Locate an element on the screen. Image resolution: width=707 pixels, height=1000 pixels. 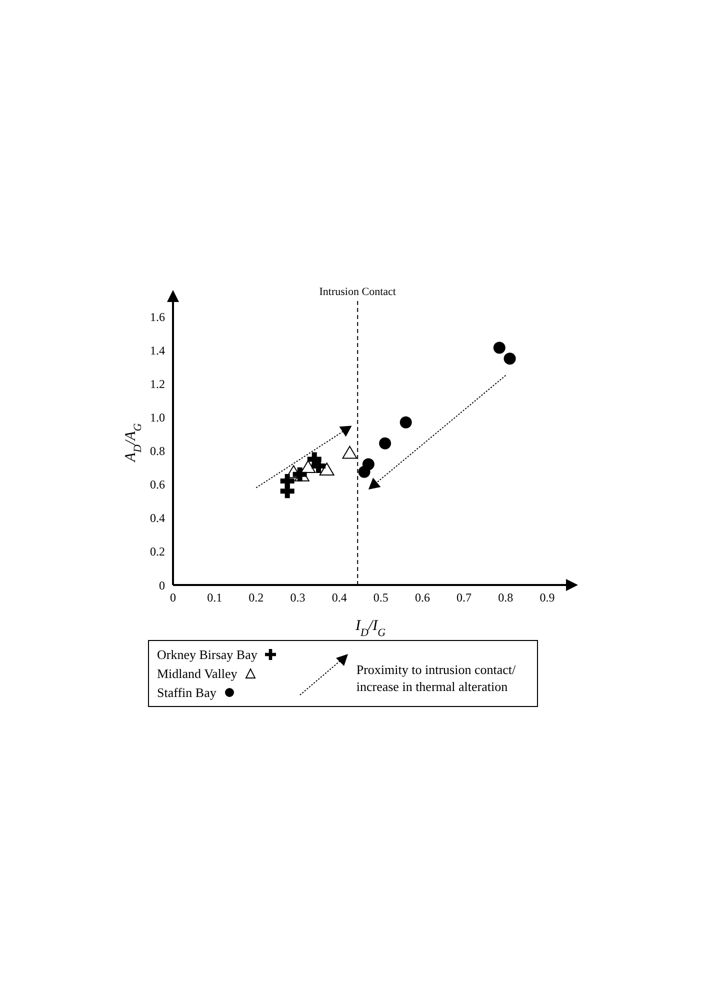
legend-label: Staffin Bay is located at coordinates (186, 692).